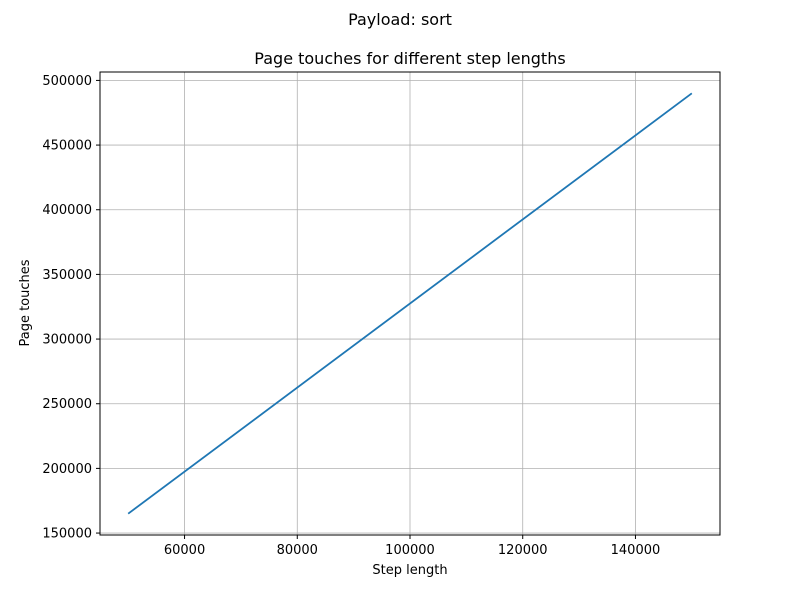  What do you see at coordinates (67, 534) in the screenshot?
I see `y-tick-label: 150000` at bounding box center [67, 534].